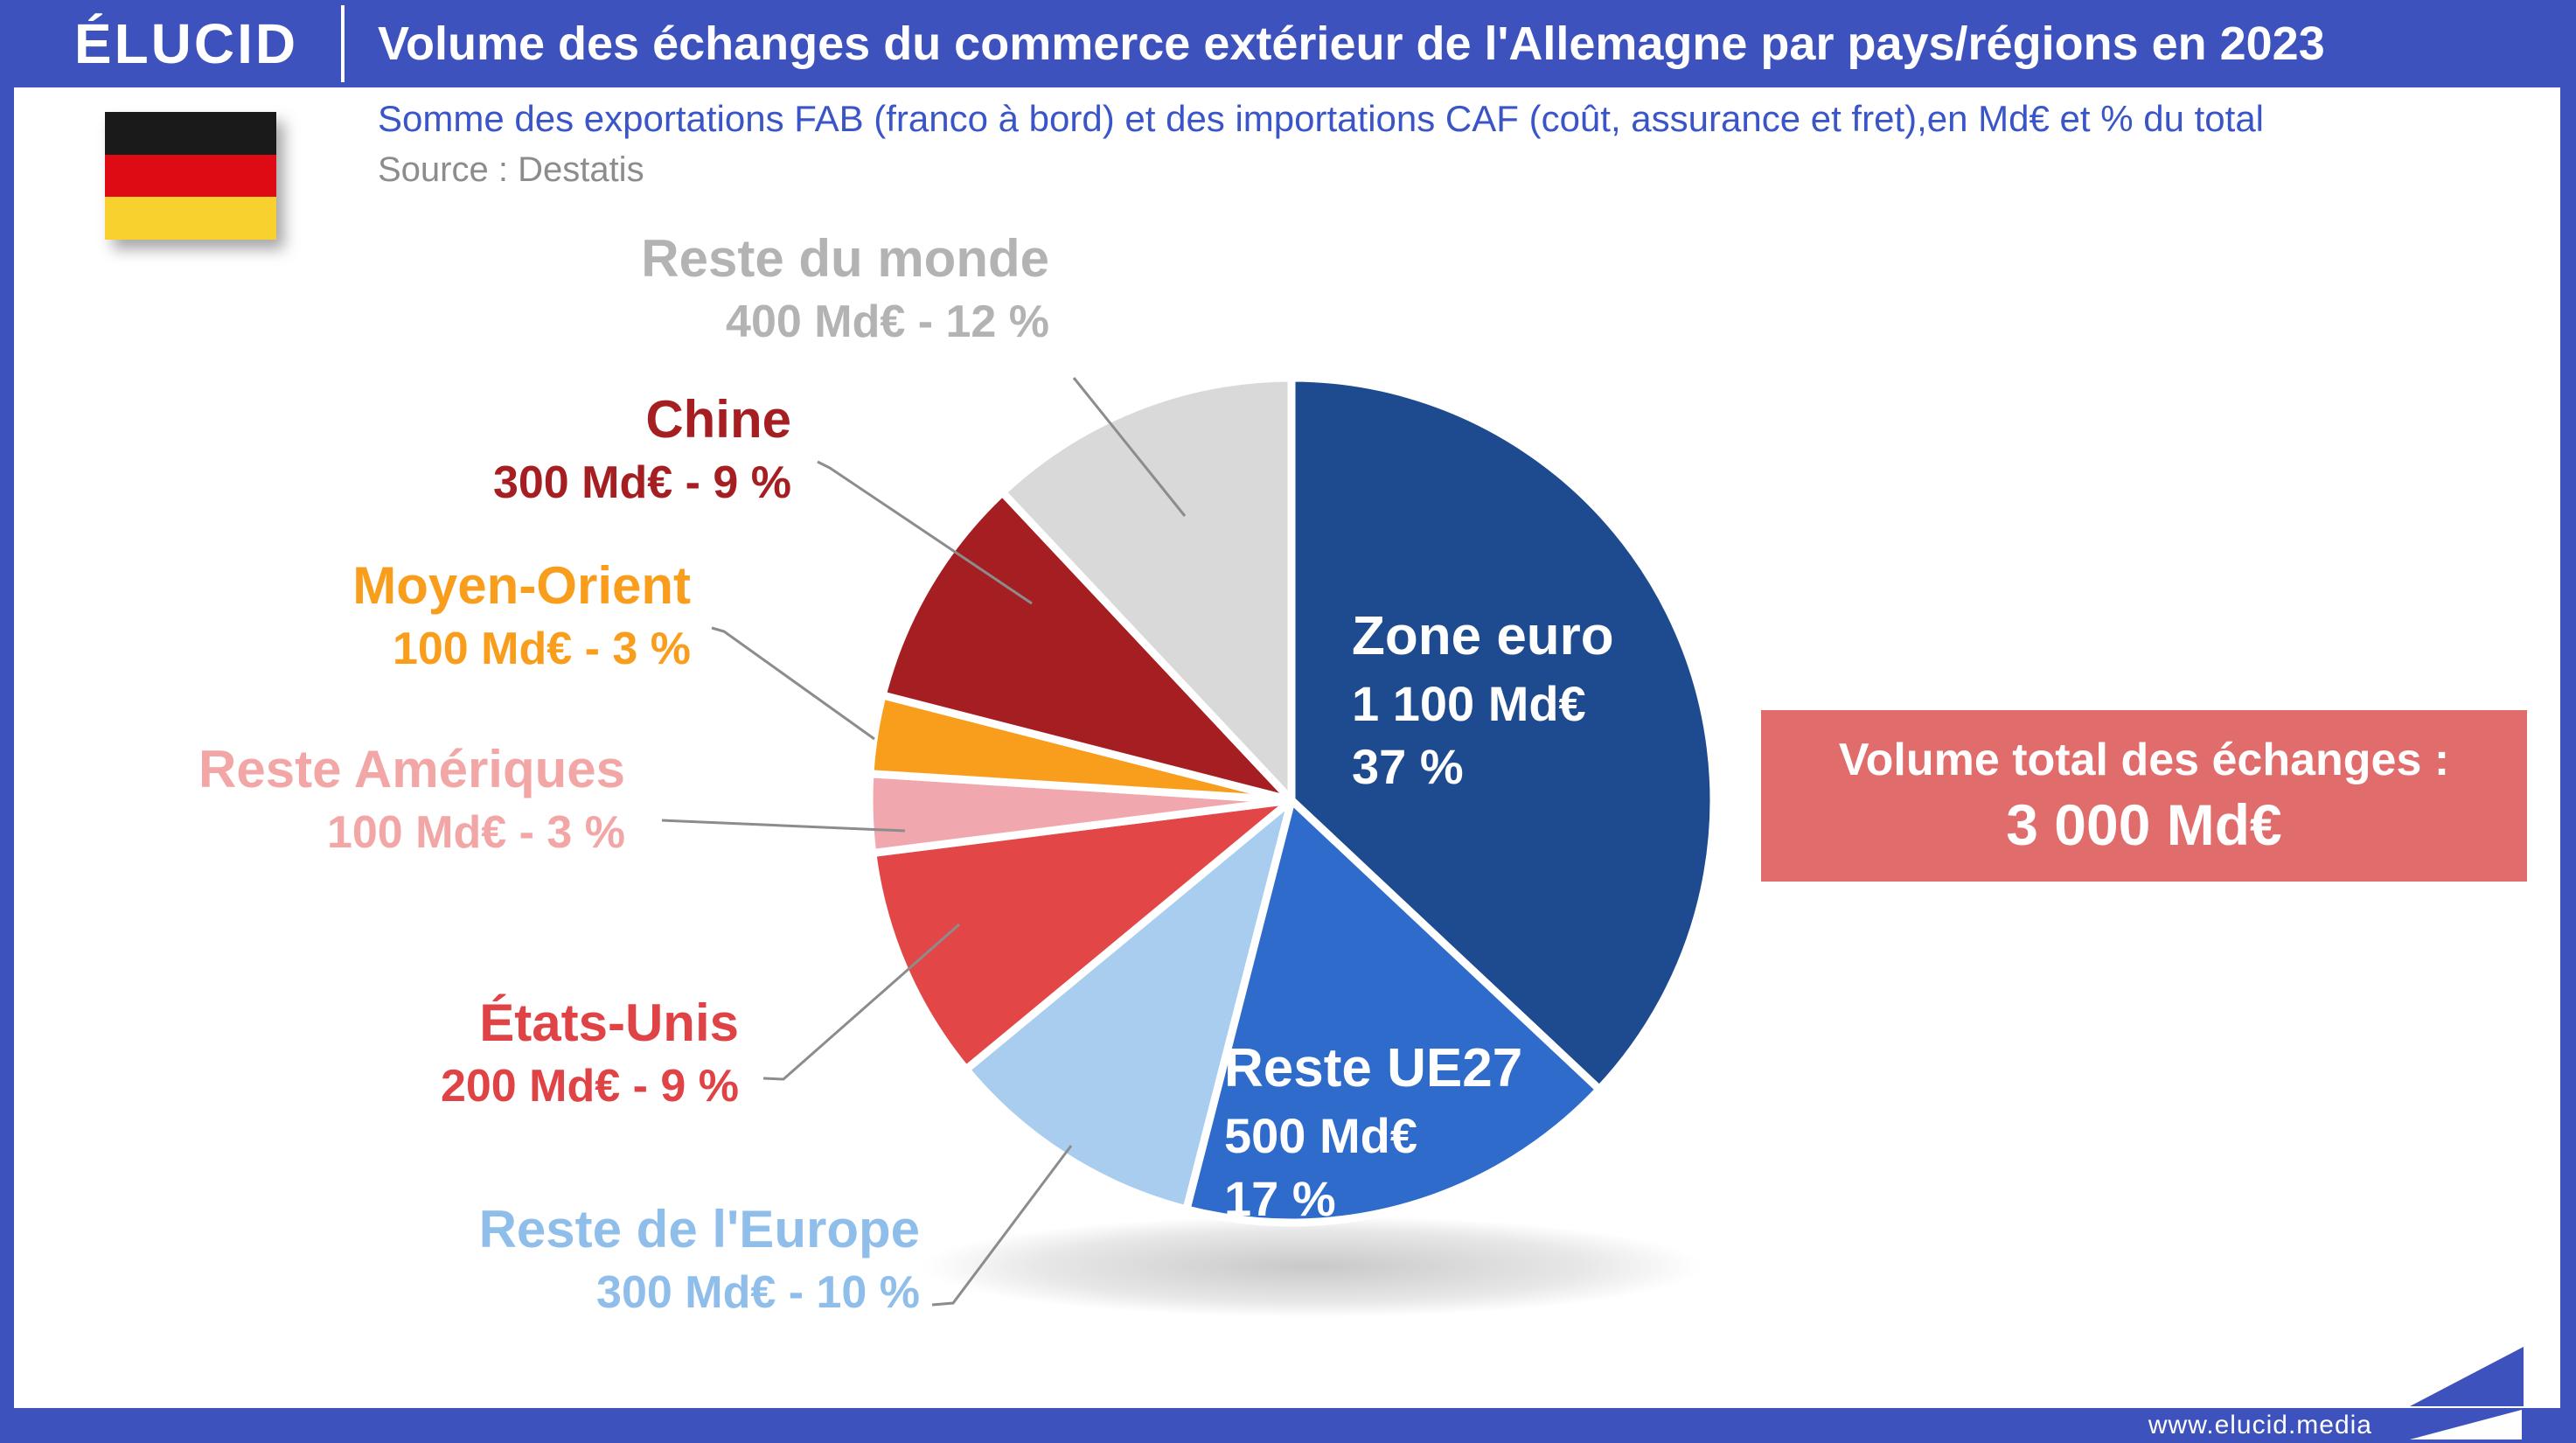  I want to click on slice-value: 500 Md€, so click(1320, 1135).